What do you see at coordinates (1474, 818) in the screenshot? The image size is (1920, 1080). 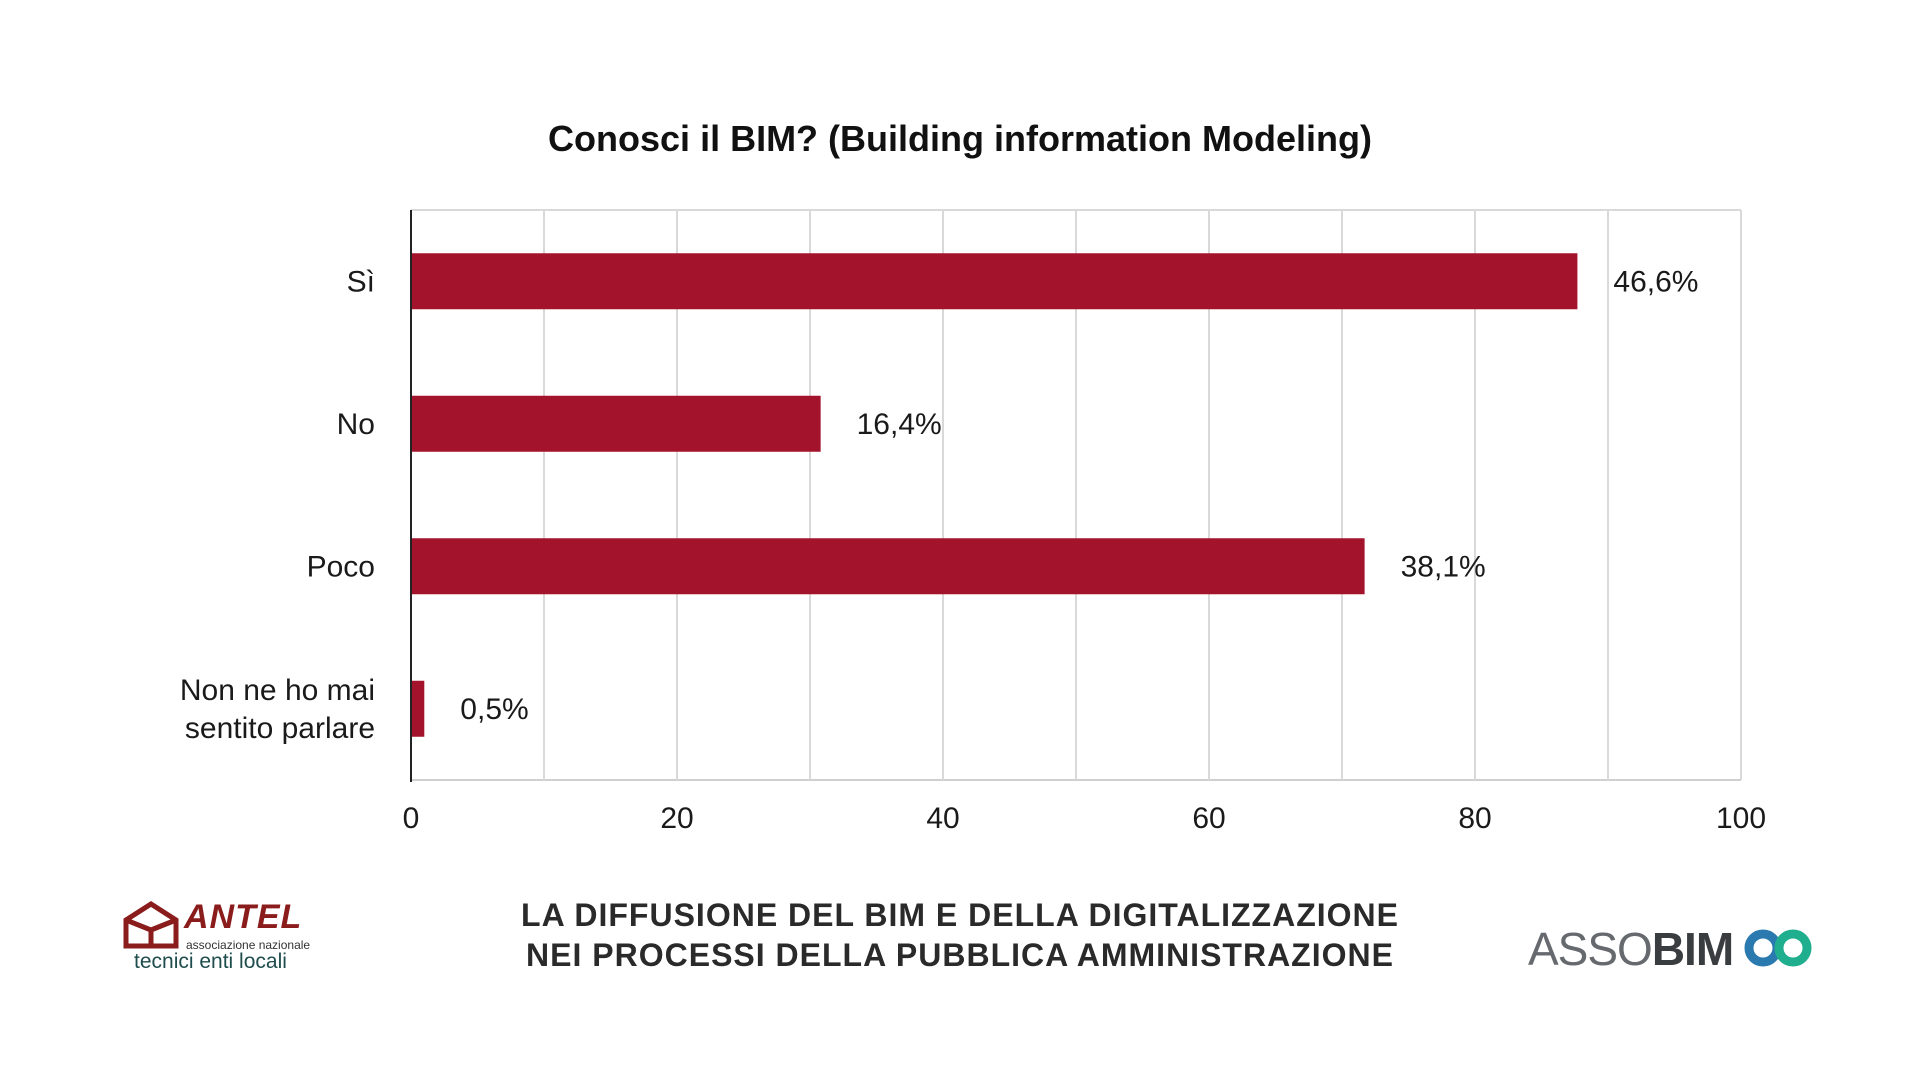 I see `x-tick-label-4: 80` at bounding box center [1474, 818].